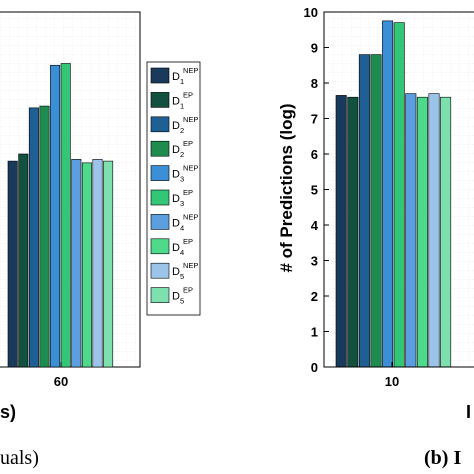  I want to click on left-x-tick-label: 60, so click(61, 381).